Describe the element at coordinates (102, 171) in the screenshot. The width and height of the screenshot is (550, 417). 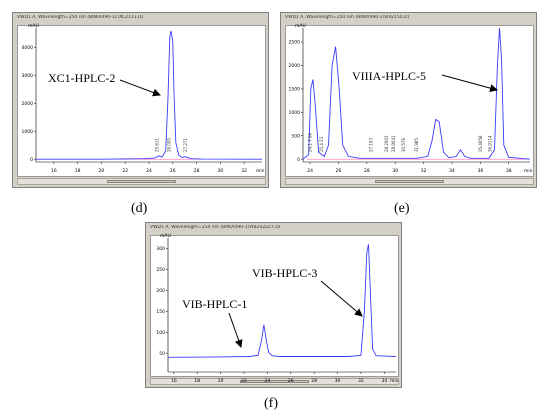
I see `x-tick-label-d: 20` at that location.